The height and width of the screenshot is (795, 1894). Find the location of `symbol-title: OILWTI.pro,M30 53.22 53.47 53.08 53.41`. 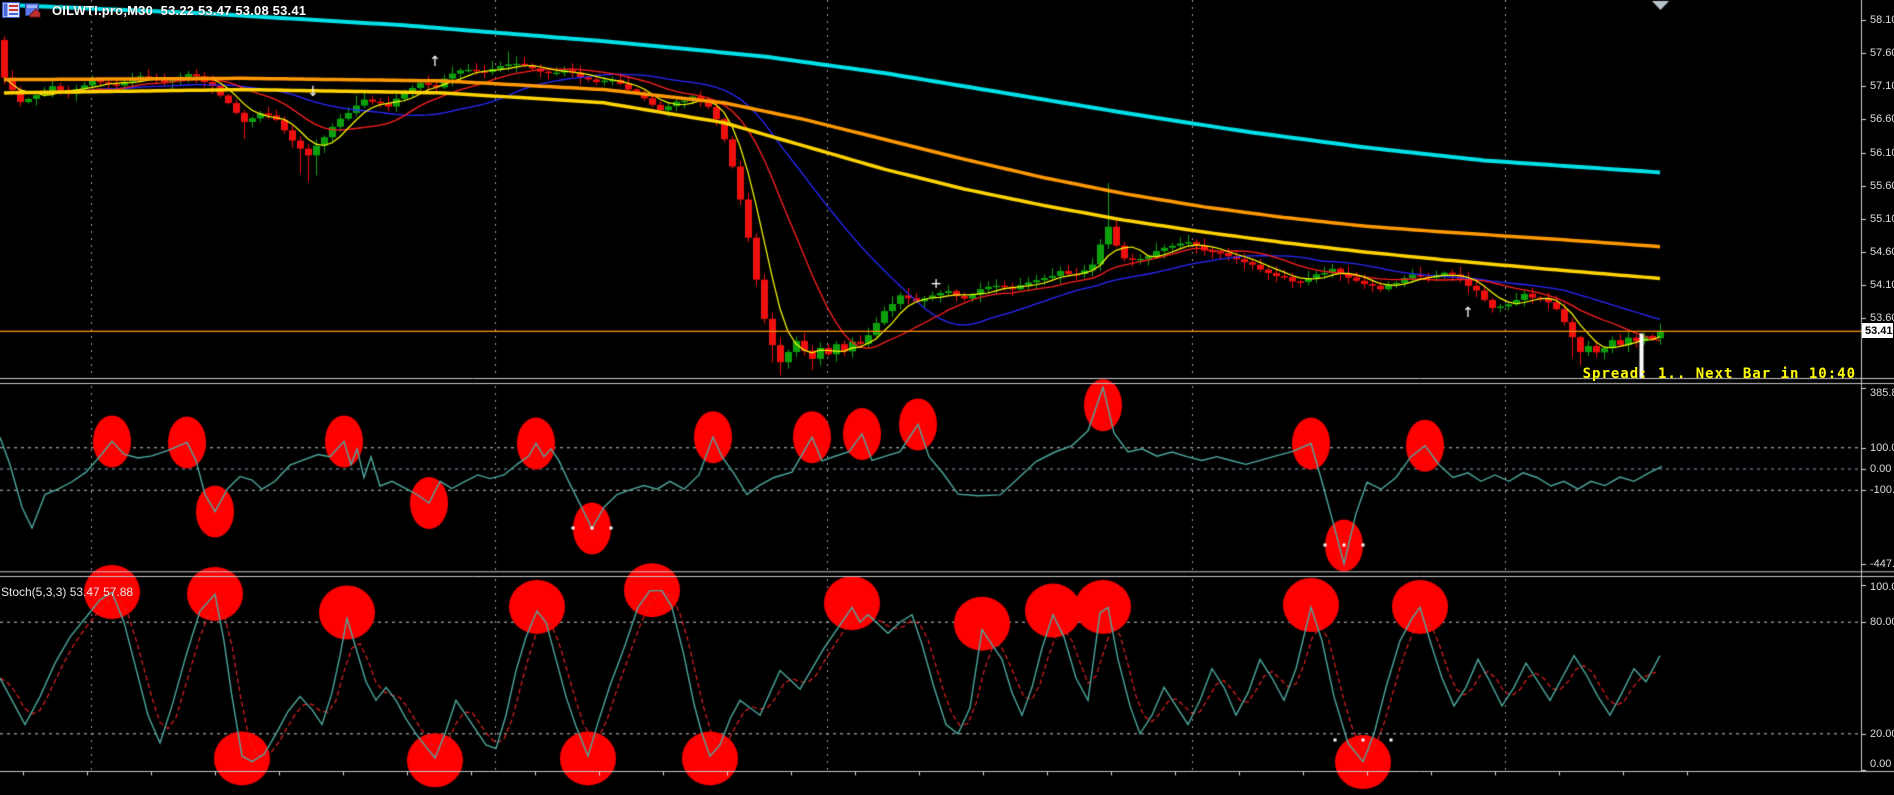

symbol-title: OILWTI.pro,M30 53.22 53.47 53.08 53.41 is located at coordinates (179, 10).